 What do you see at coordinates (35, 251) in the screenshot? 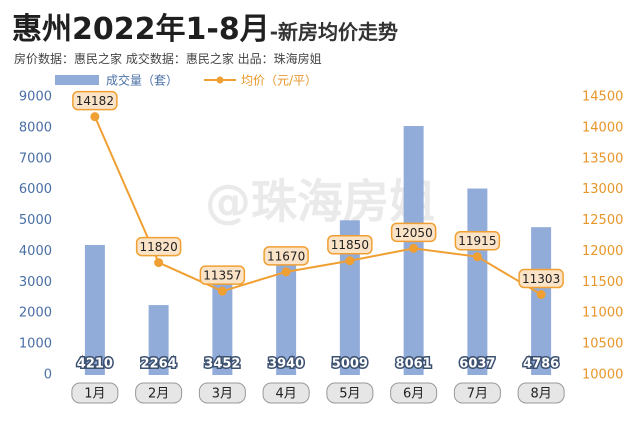
I see `y-tick-label: 4000` at bounding box center [35, 251].